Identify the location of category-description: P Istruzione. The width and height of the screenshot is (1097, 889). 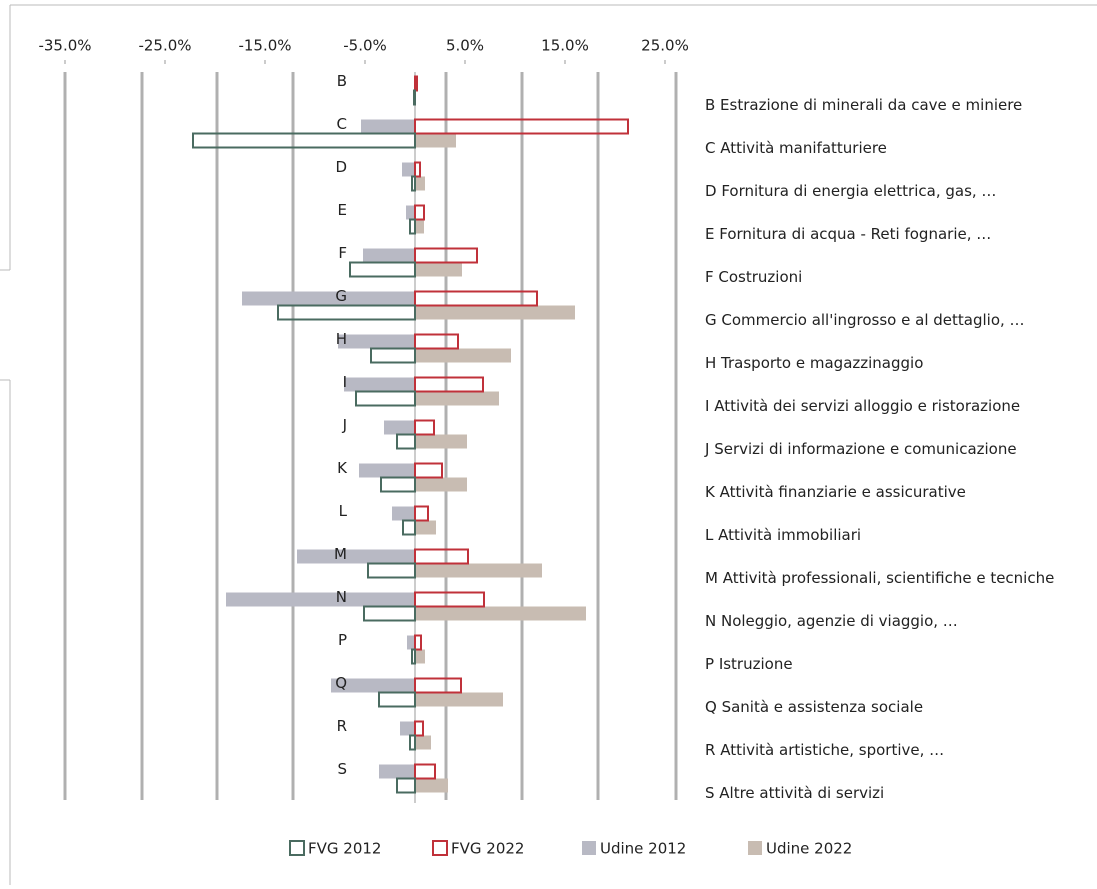
(749, 664).